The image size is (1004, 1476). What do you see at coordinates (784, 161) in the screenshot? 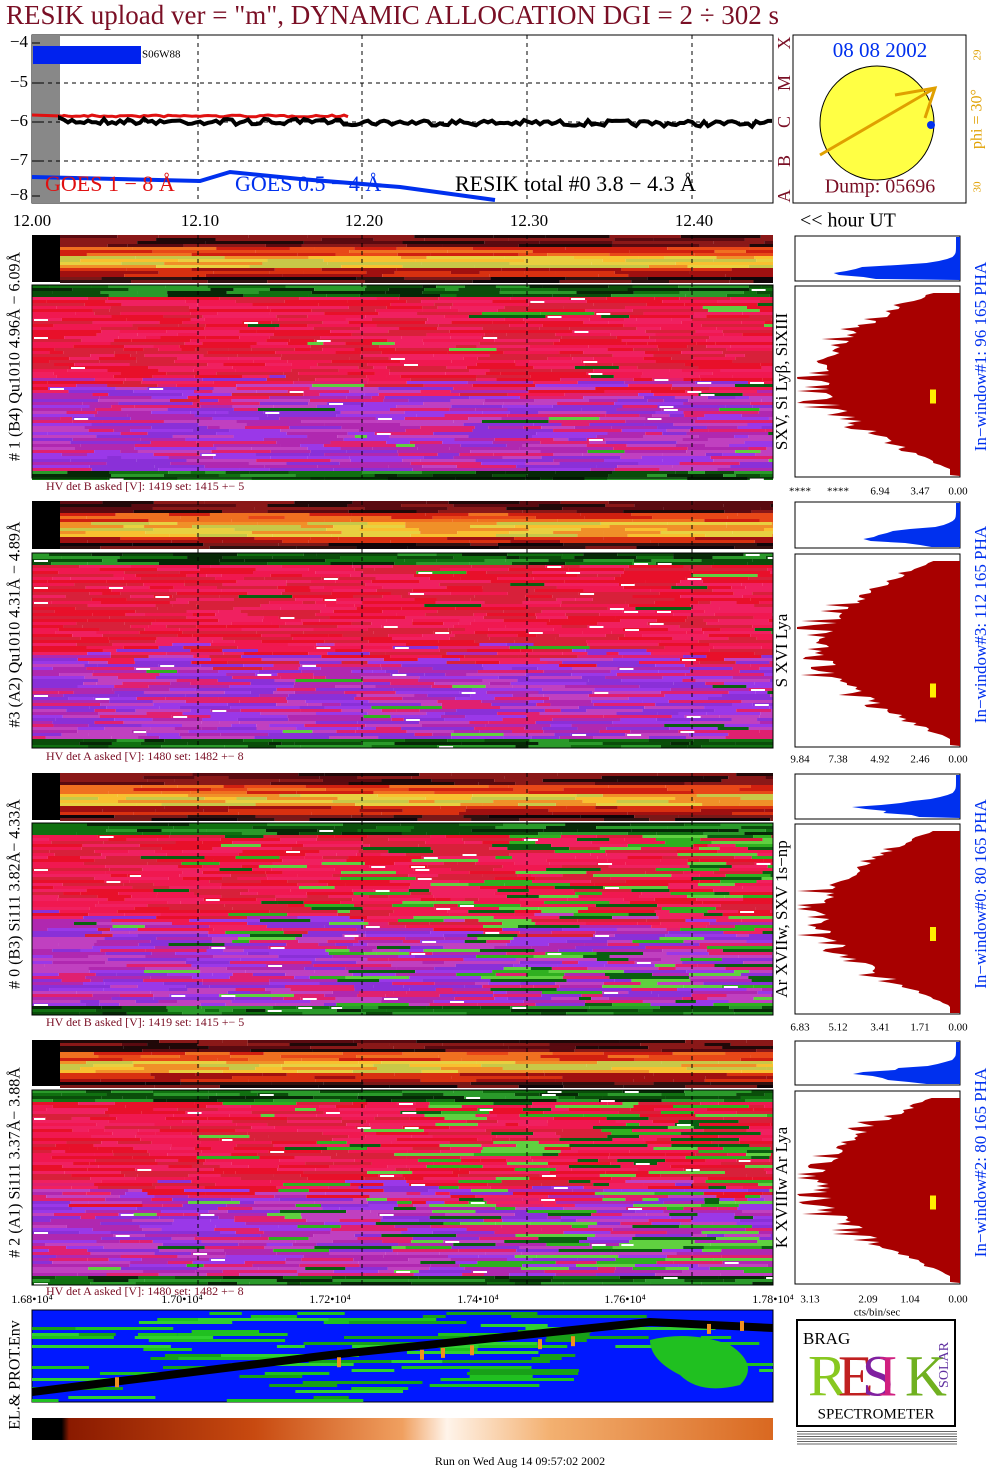
I see `flare-class: B` at bounding box center [784, 161].